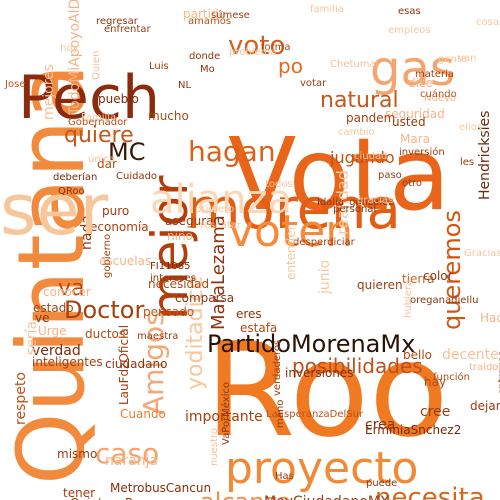 This screenshot has height=500, width=500. What do you see at coordinates (354, 64) in the screenshot?
I see `word-cloud-word: Chetumal` at bounding box center [354, 64].